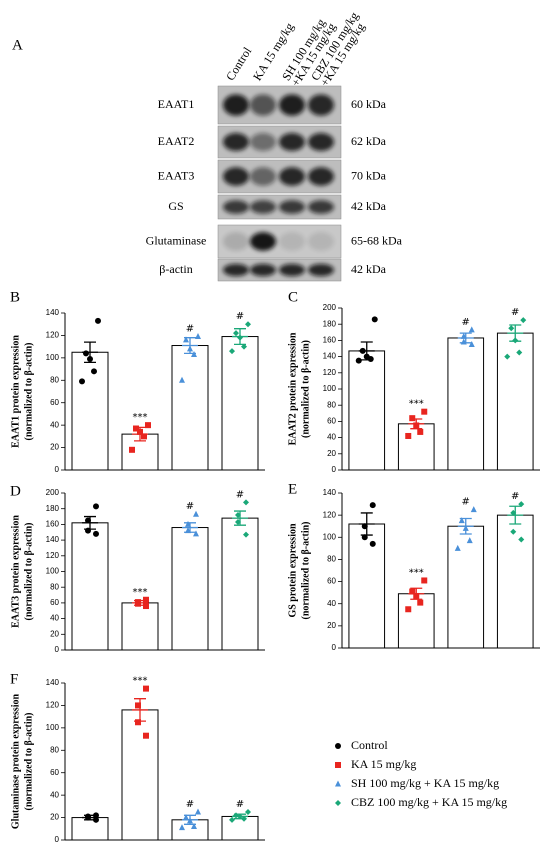 The image size is (550, 854). I want to click on panel-letter: C, so click(293, 297).